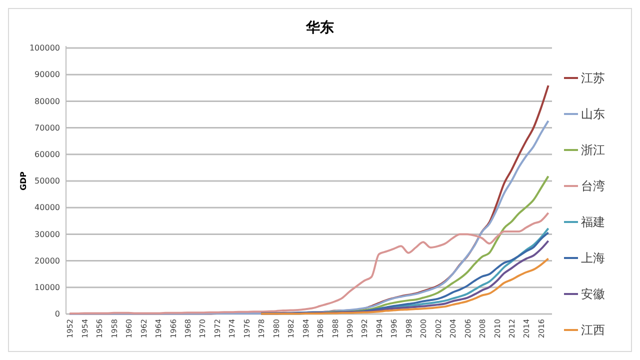 The width and height of the screenshot is (640, 360). I want to click on y-tick-label: 50000, so click(47, 181).